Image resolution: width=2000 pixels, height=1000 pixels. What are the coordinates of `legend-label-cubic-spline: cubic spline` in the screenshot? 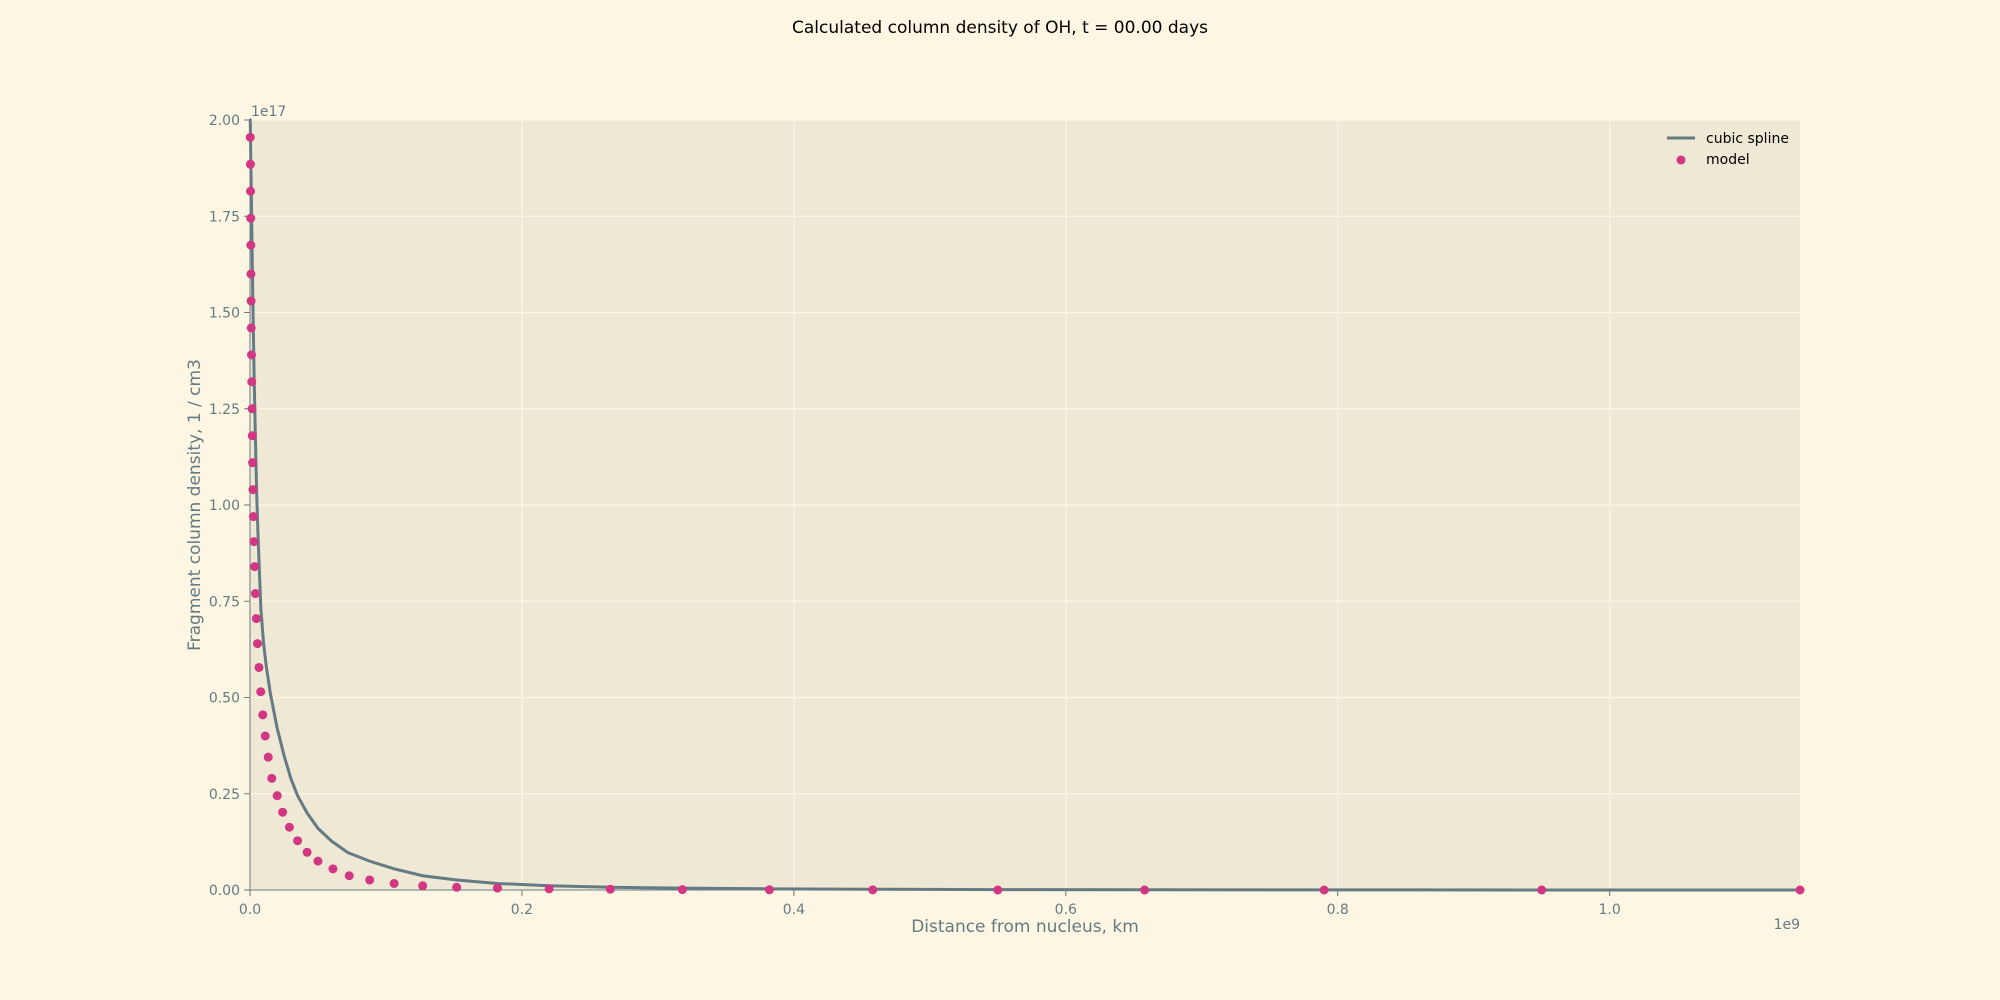 It's located at (1747, 139).